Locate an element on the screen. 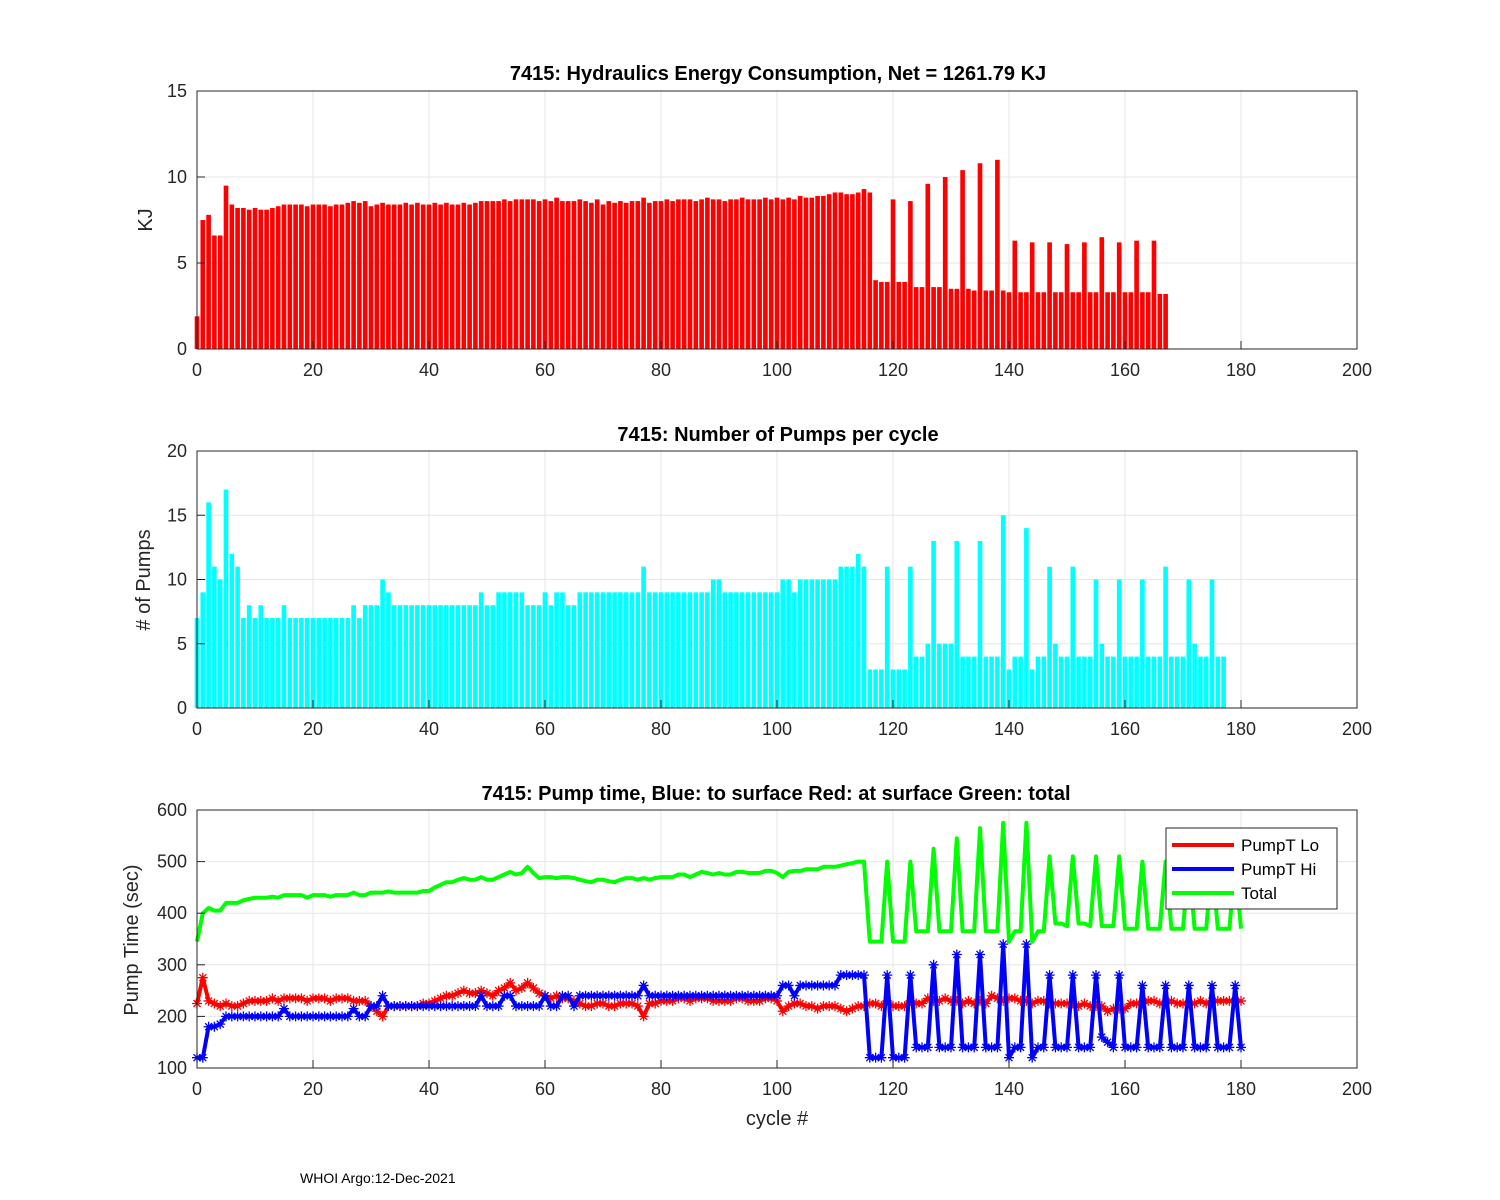 The height and width of the screenshot is (1200, 1500). pumptime-y-axis-label: Pump Time (sec) is located at coordinates (132, 939).